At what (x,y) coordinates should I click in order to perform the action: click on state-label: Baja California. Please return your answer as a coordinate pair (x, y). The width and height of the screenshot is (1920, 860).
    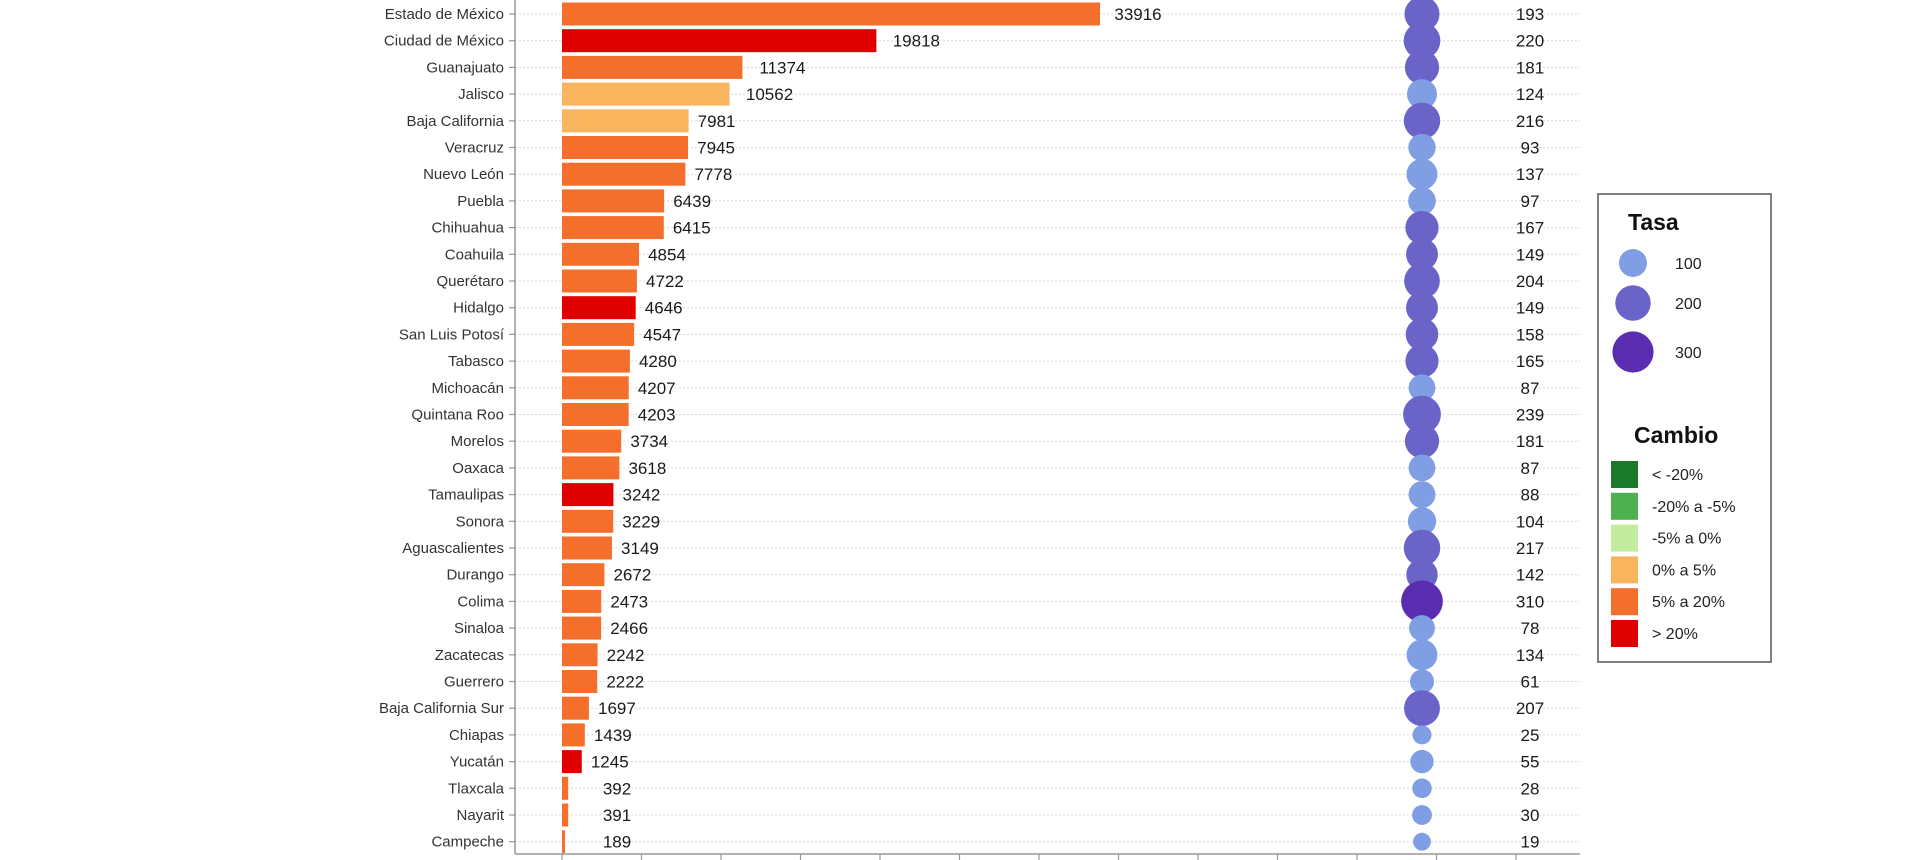
    Looking at the image, I should click on (455, 121).